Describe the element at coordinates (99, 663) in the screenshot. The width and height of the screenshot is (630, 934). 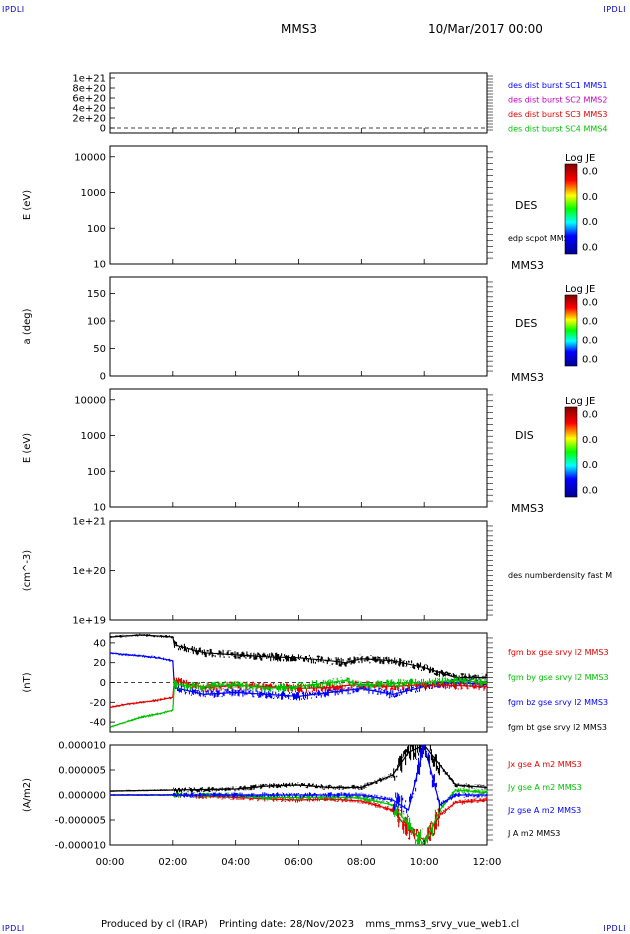
I see `y-tick-label: 20` at that location.